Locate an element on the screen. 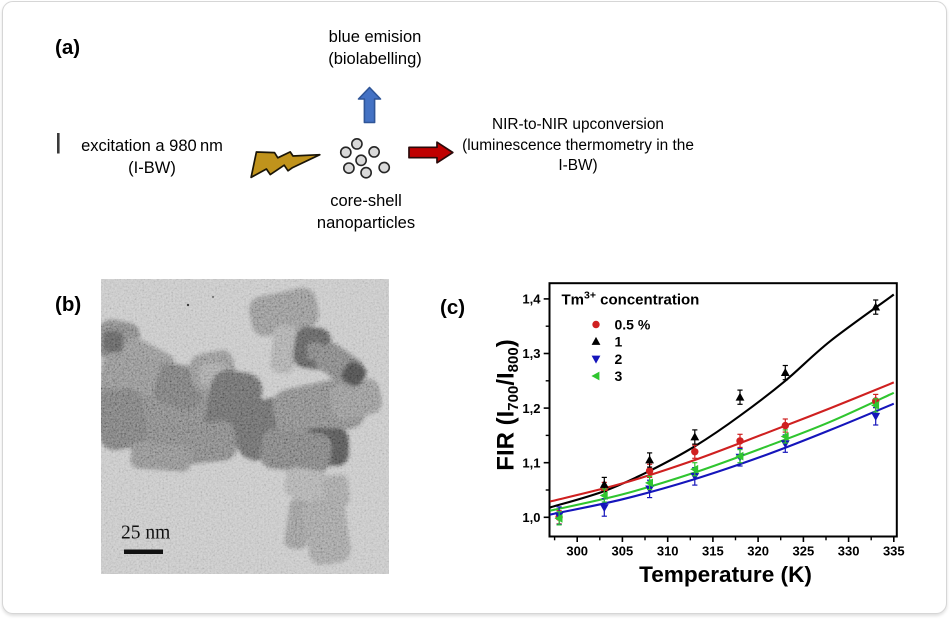 The height and width of the screenshot is (619, 950). svg-text: 335 is located at coordinates (894, 550).